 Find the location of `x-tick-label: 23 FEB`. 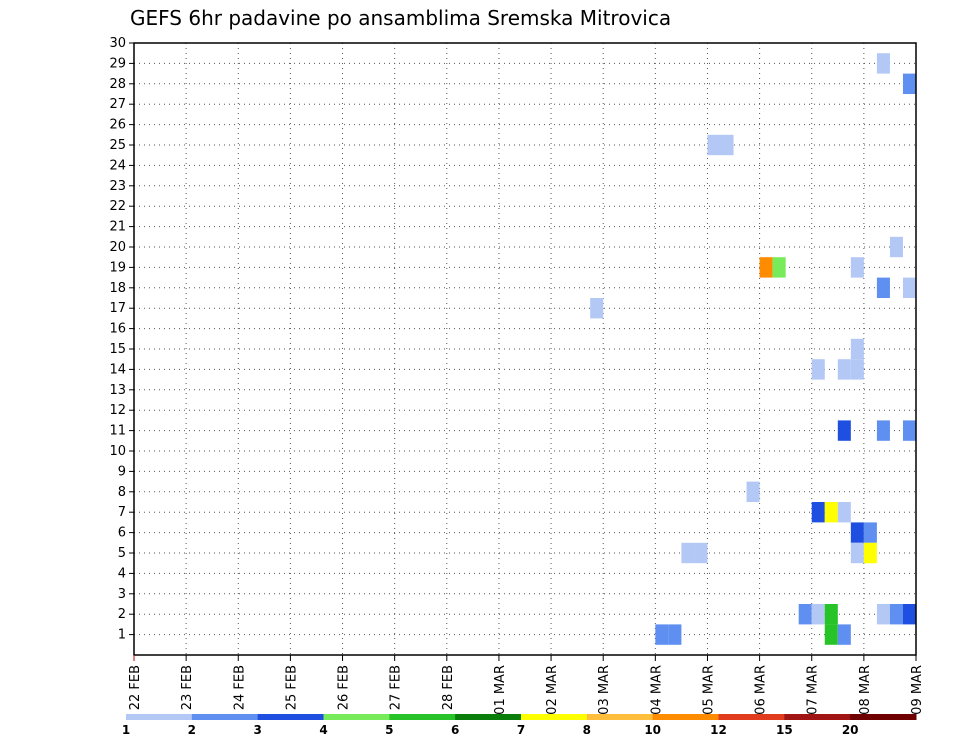

x-tick-label: 23 FEB is located at coordinates (187, 687).